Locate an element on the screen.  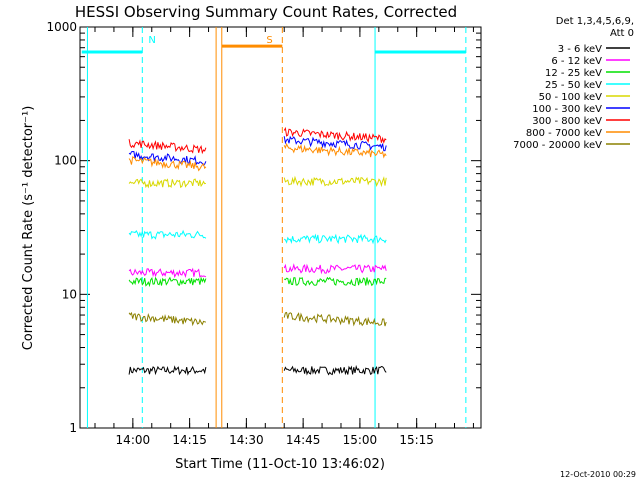
x-axis-label: Start Time (11-Oct-10 13:46:02) is located at coordinates (280, 464).